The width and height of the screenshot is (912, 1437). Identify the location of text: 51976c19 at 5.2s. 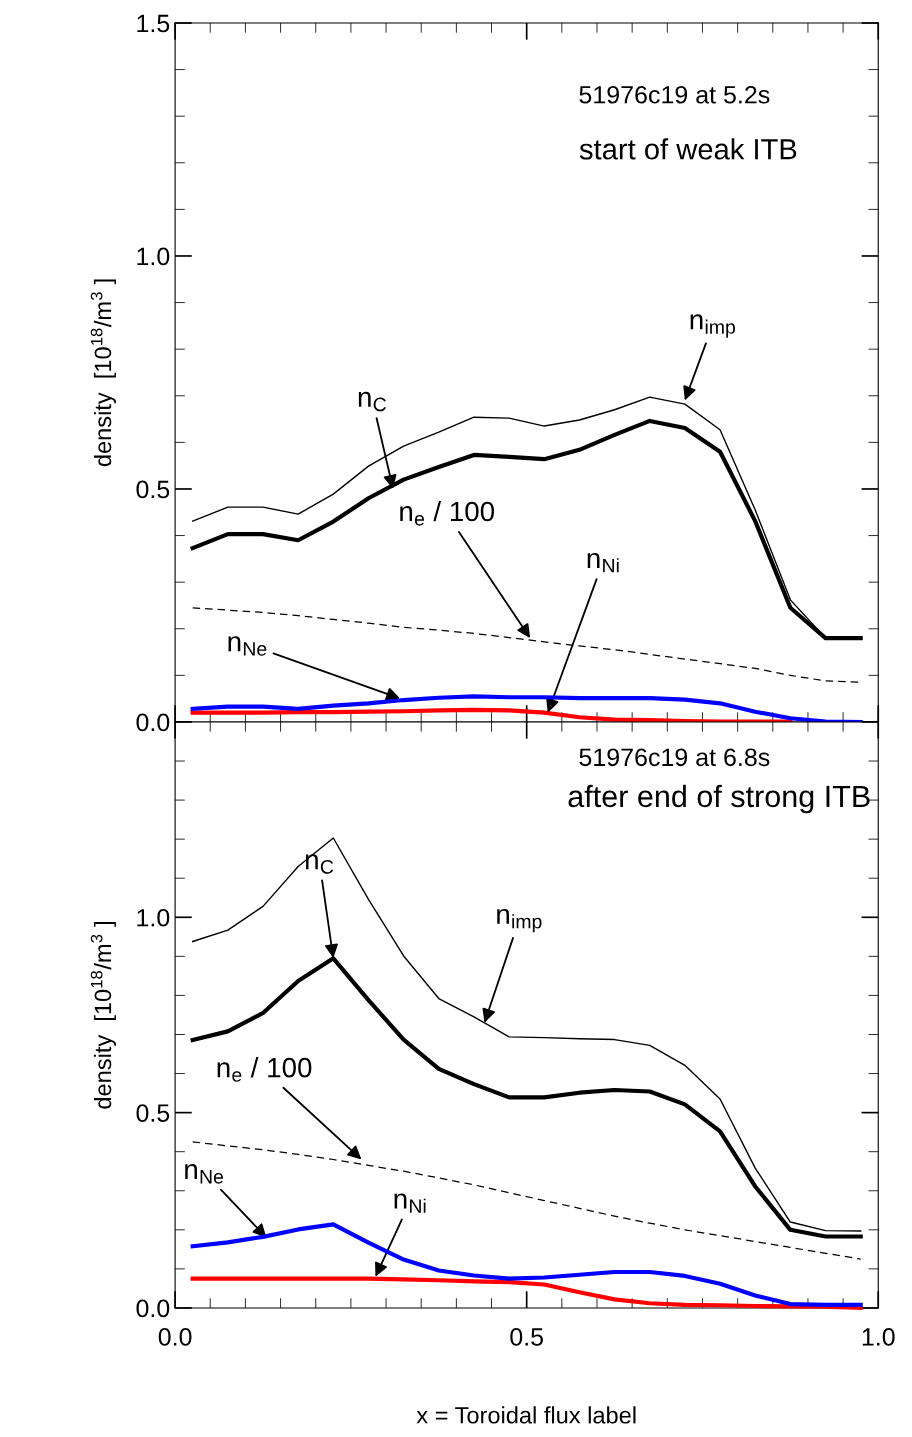
(674, 94).